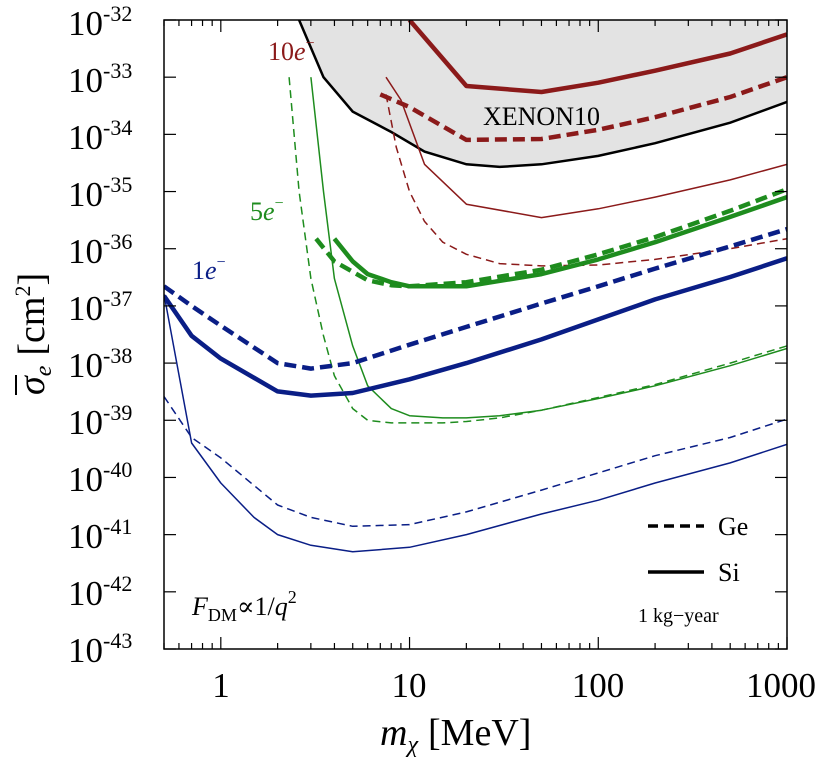 This screenshot has height=757, width=830. I want to click on legend: Ge Si 1 kg−year, so click(693, 569).